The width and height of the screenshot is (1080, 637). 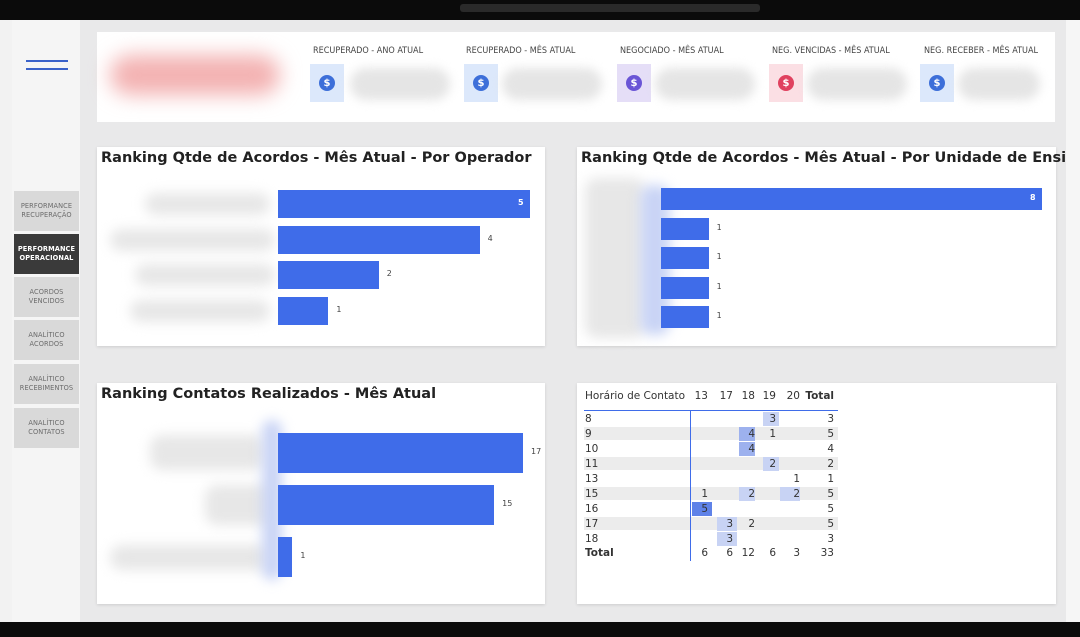 I want to click on nav-analitico-recebimentos: ANALÍTICO RECEBIMENTOS, so click(x=46, y=384).